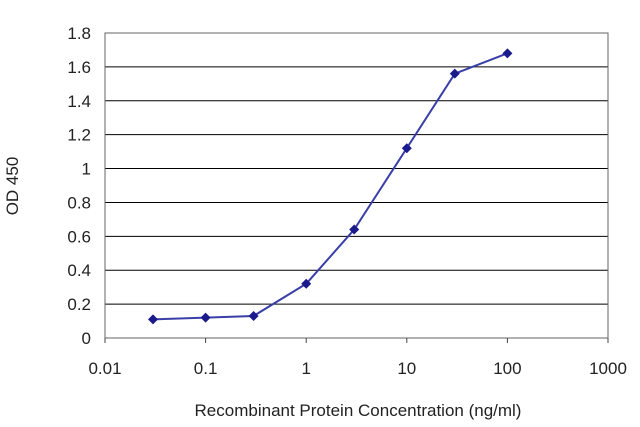  I want to click on y-tick-label: 1.6, so click(79, 67).